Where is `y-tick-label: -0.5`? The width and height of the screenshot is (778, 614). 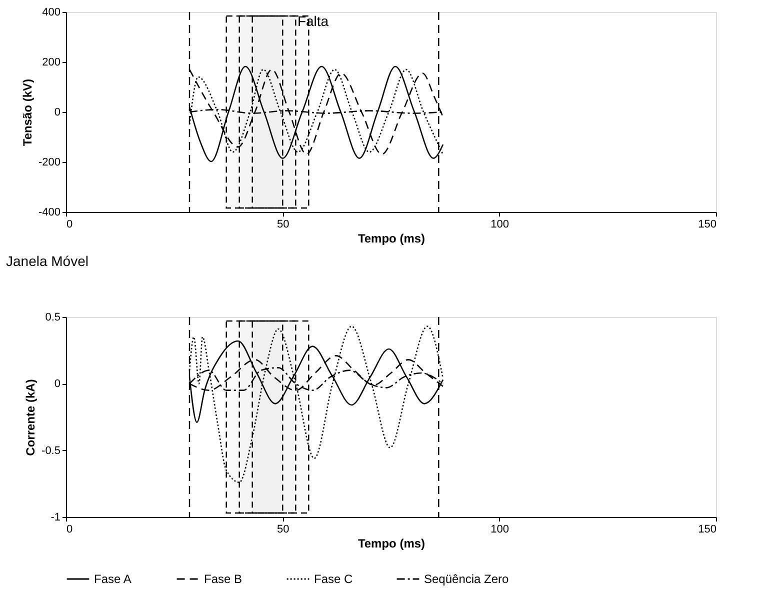
y-tick-label: -0.5 is located at coordinates (51, 450).